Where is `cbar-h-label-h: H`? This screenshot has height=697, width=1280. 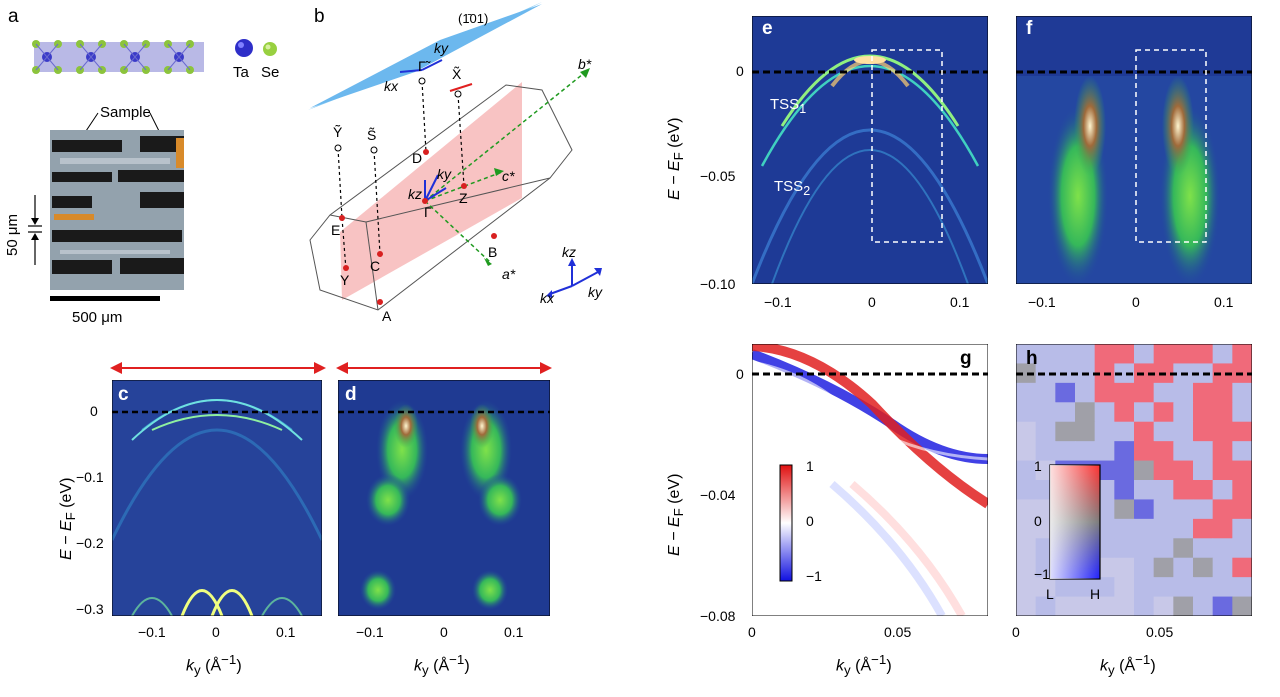 cbar-h-label-h: H is located at coordinates (1095, 594).